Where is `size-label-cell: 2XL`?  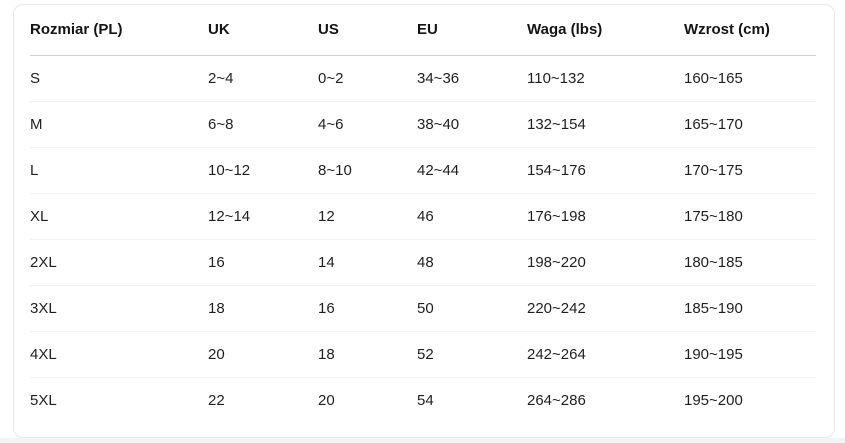 size-label-cell: 2XL is located at coordinates (119, 262).